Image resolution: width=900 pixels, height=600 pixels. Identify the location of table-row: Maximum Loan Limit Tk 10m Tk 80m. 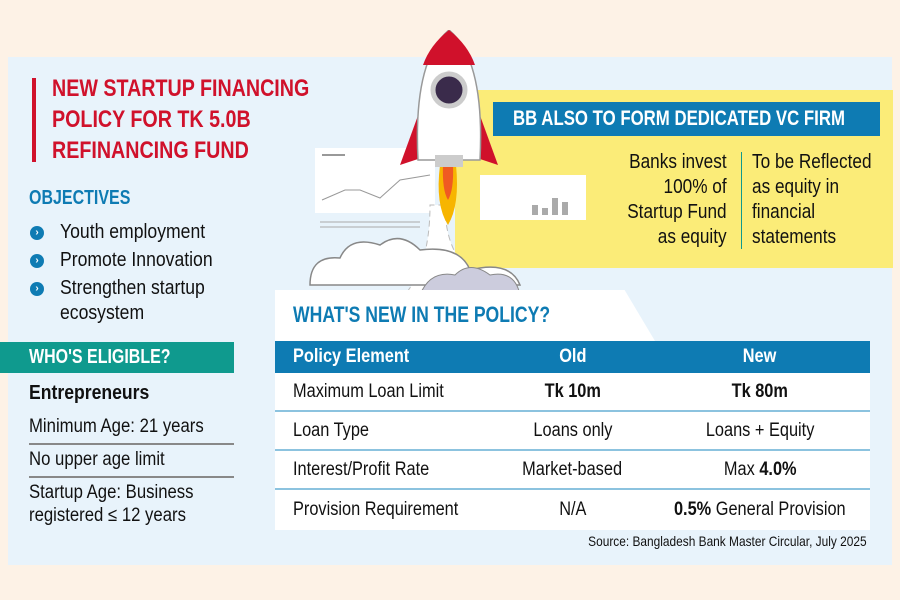
(572, 392).